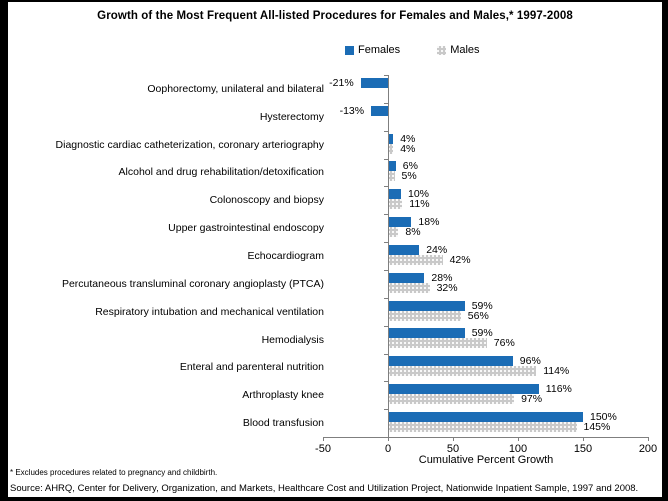 Image resolution: width=668 pixels, height=501 pixels. I want to click on category-label: Echocardiogram, so click(285, 256).